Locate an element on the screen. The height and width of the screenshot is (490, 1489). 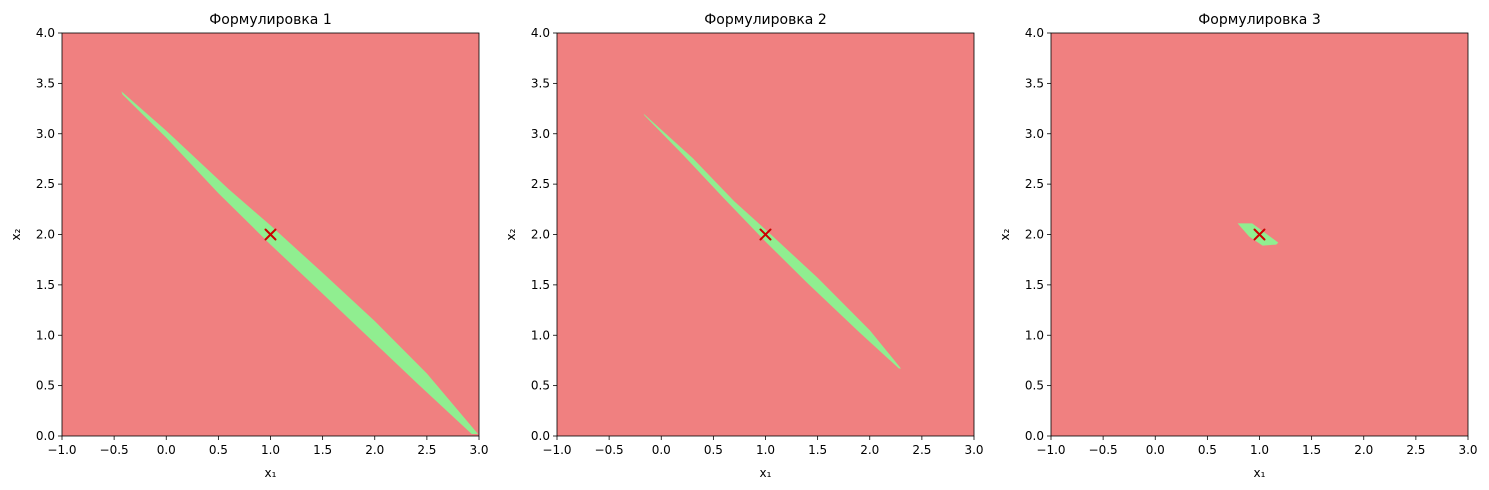
subplot-title: Формулировка 1 is located at coordinates (270, 20).